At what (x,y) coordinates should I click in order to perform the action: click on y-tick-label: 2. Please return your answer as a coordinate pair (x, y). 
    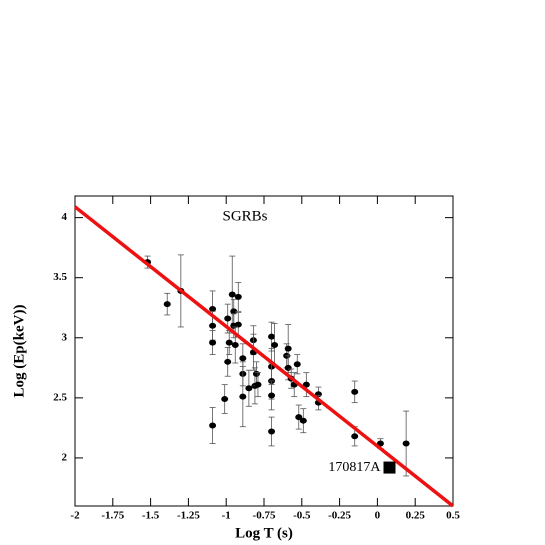
    Looking at the image, I should click on (65, 457).